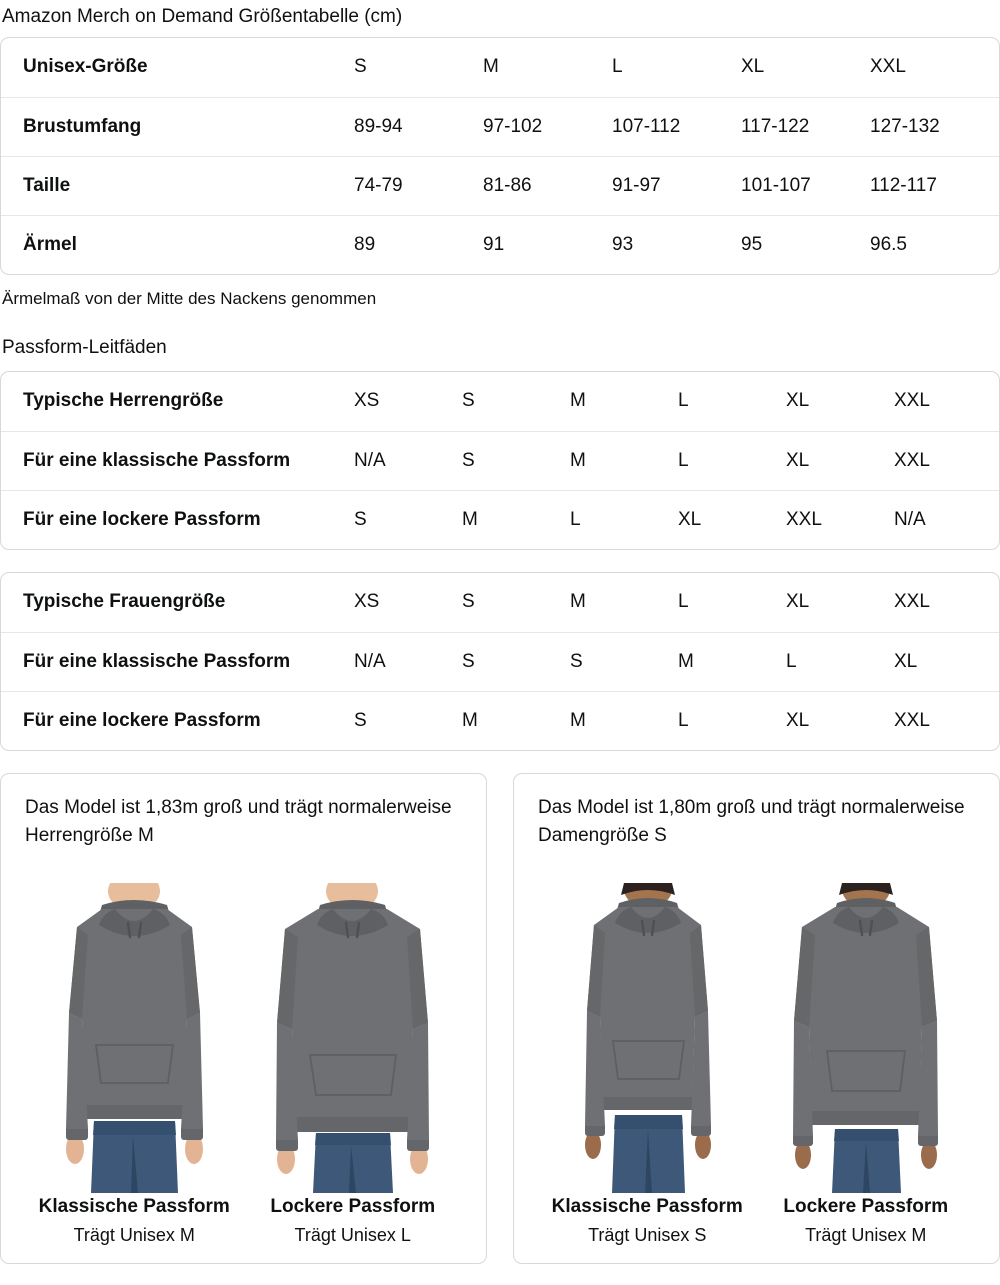 This screenshot has width=1000, height=1285. What do you see at coordinates (367, 602) in the screenshot?
I see `womens-fit-header-size-0: XS` at bounding box center [367, 602].